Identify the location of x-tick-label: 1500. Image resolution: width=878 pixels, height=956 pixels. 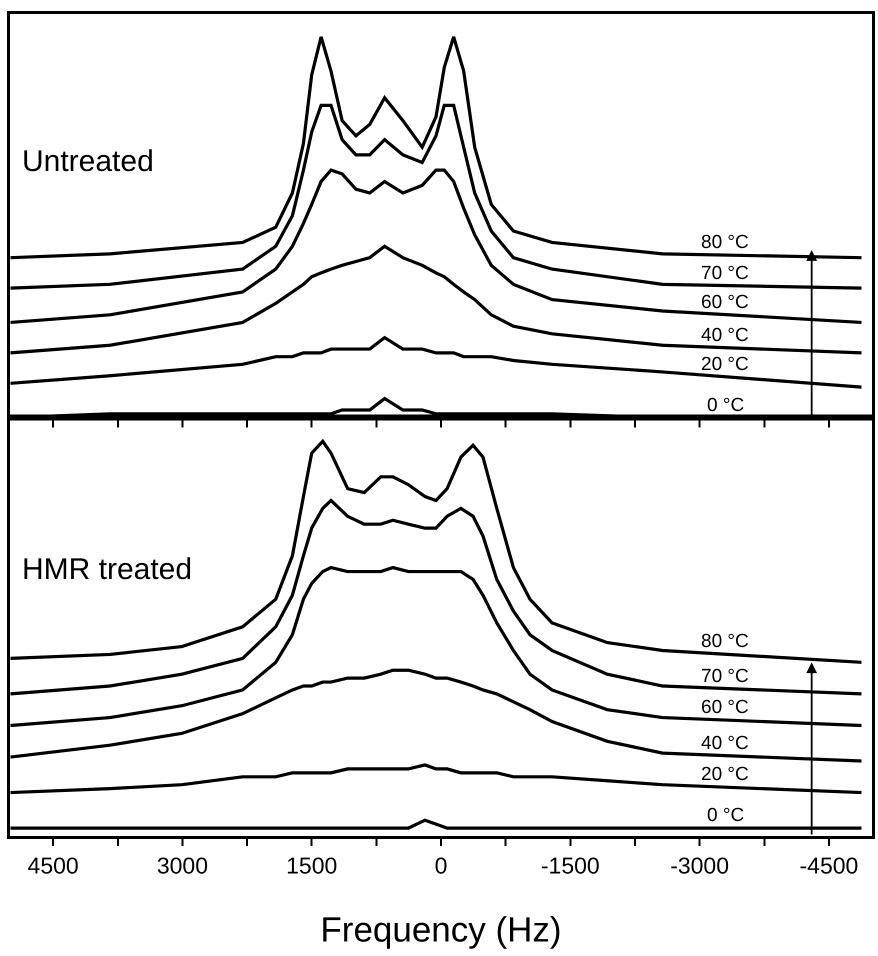
(312, 865).